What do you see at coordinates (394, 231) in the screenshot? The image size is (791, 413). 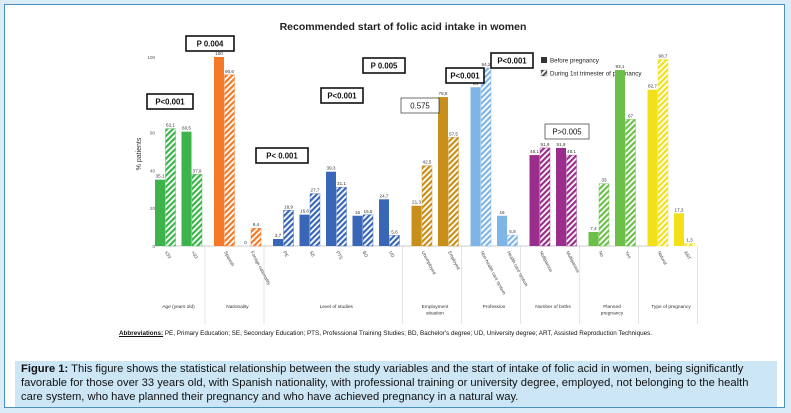 I see `data-label-during: 5,6` at bounding box center [394, 231].